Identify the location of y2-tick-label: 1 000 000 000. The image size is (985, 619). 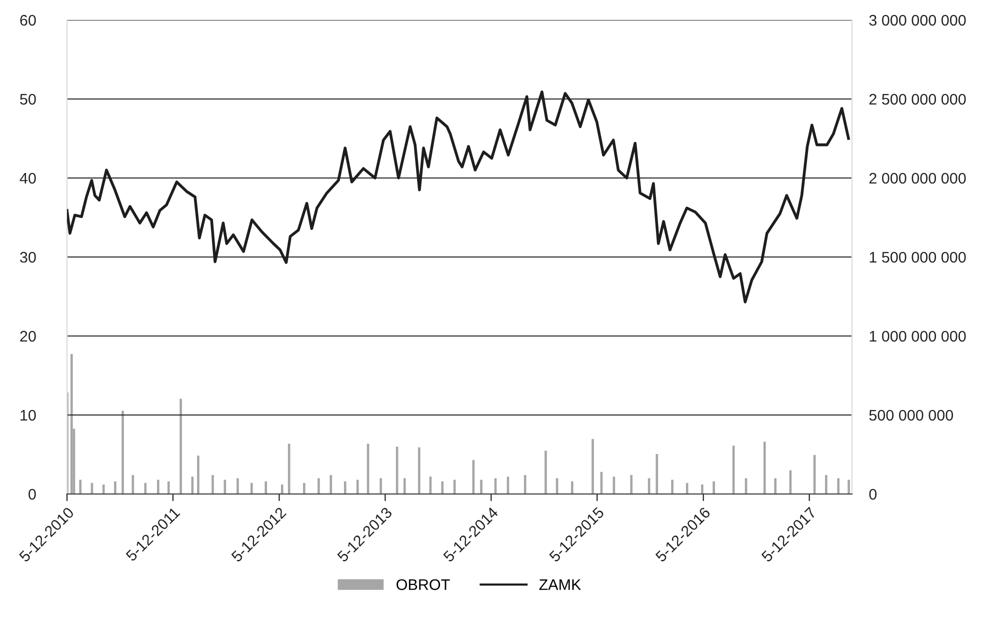
(918, 336).